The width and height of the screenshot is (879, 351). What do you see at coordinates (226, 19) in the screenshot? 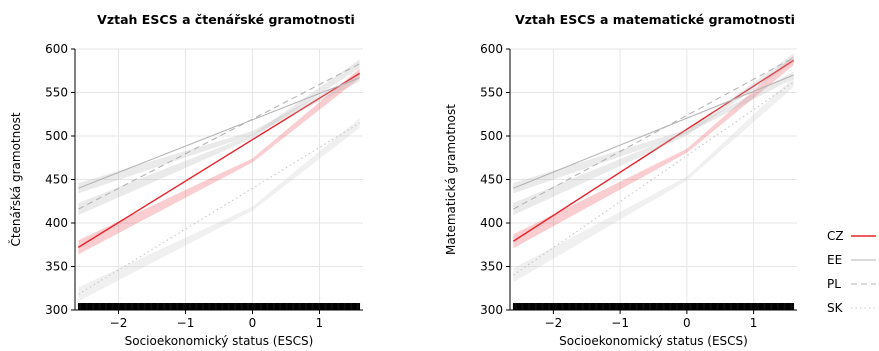
I see `chart-title: Vztah ESCS a čtenářské gramotnosti` at bounding box center [226, 19].